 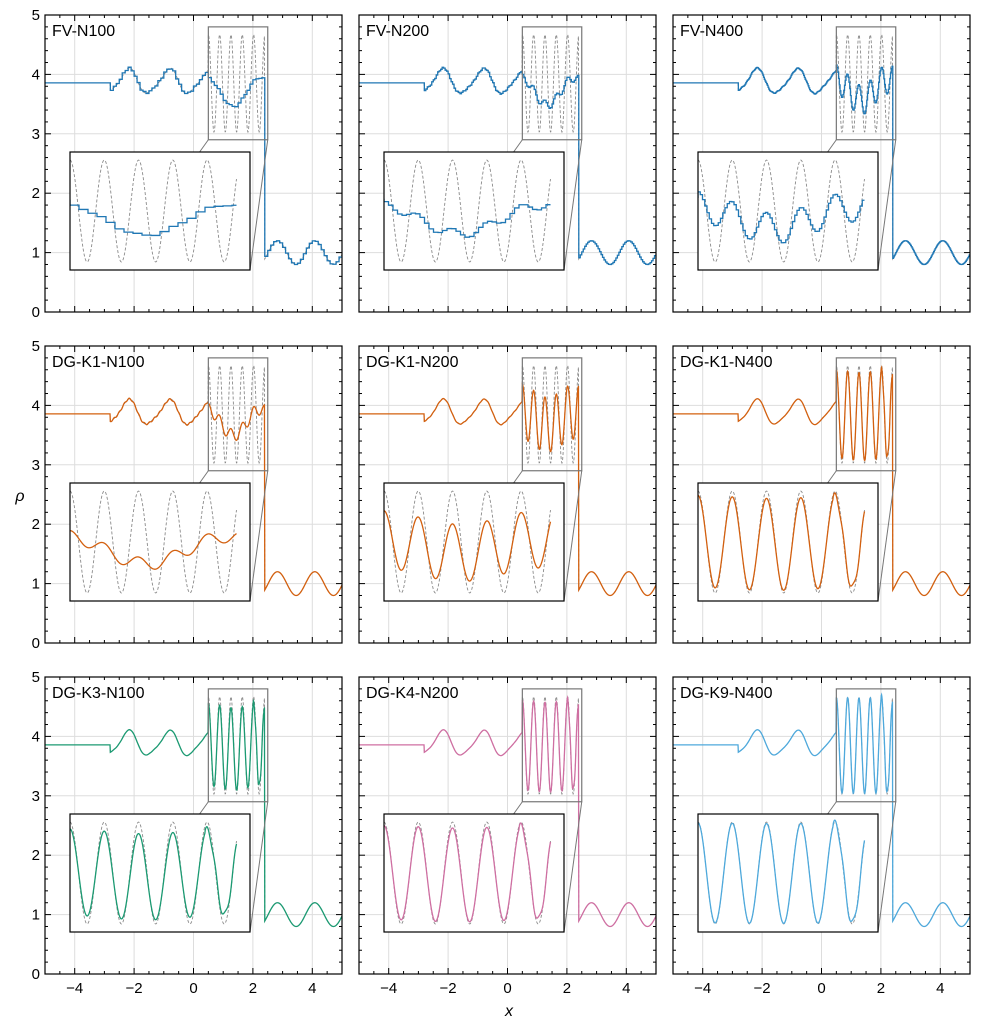 I want to click on panel-fv-n100: 0 1 2 3 4 5 FV-N100, so click(x=187, y=164).